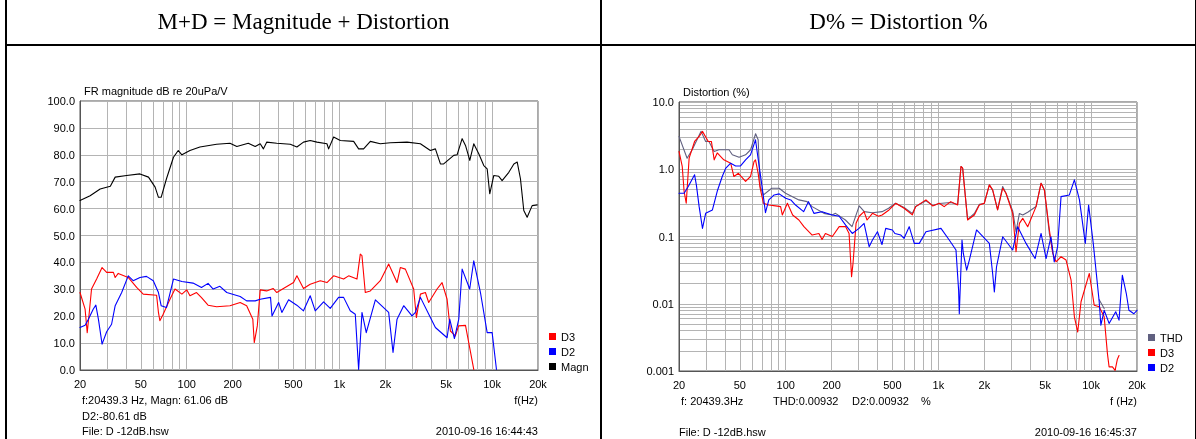  Describe the element at coordinates (1123, 401) in the screenshot. I see `x-axis-title: f (Hz)` at that location.